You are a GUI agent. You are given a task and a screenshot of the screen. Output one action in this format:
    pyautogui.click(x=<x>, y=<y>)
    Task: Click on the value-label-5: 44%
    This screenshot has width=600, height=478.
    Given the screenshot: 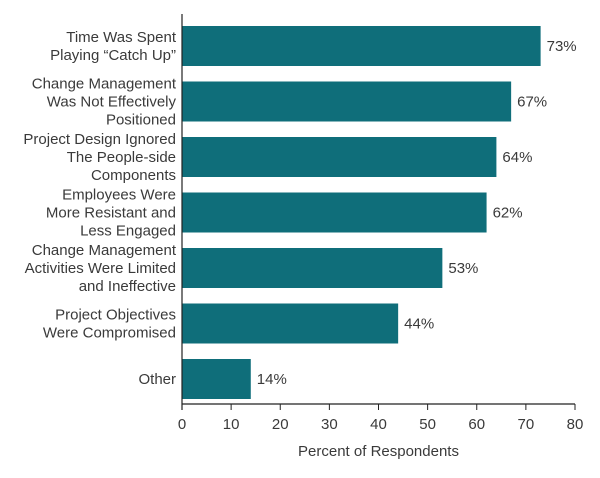 What is the action you would take?
    pyautogui.click(x=419, y=324)
    